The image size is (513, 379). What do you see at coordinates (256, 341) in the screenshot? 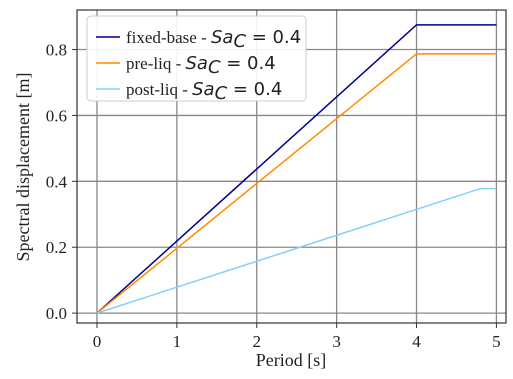
I see `x-tick-label: 2` at bounding box center [256, 341].